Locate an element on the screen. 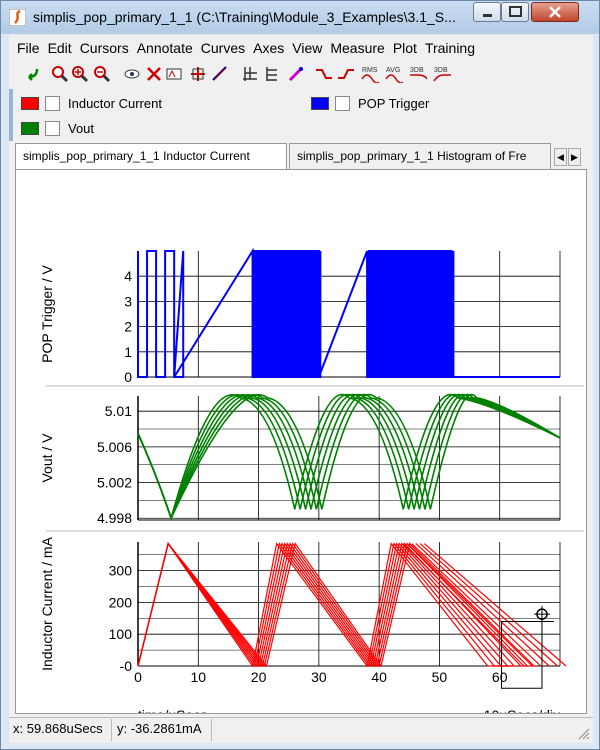  status-divider is located at coordinates (301, 717).